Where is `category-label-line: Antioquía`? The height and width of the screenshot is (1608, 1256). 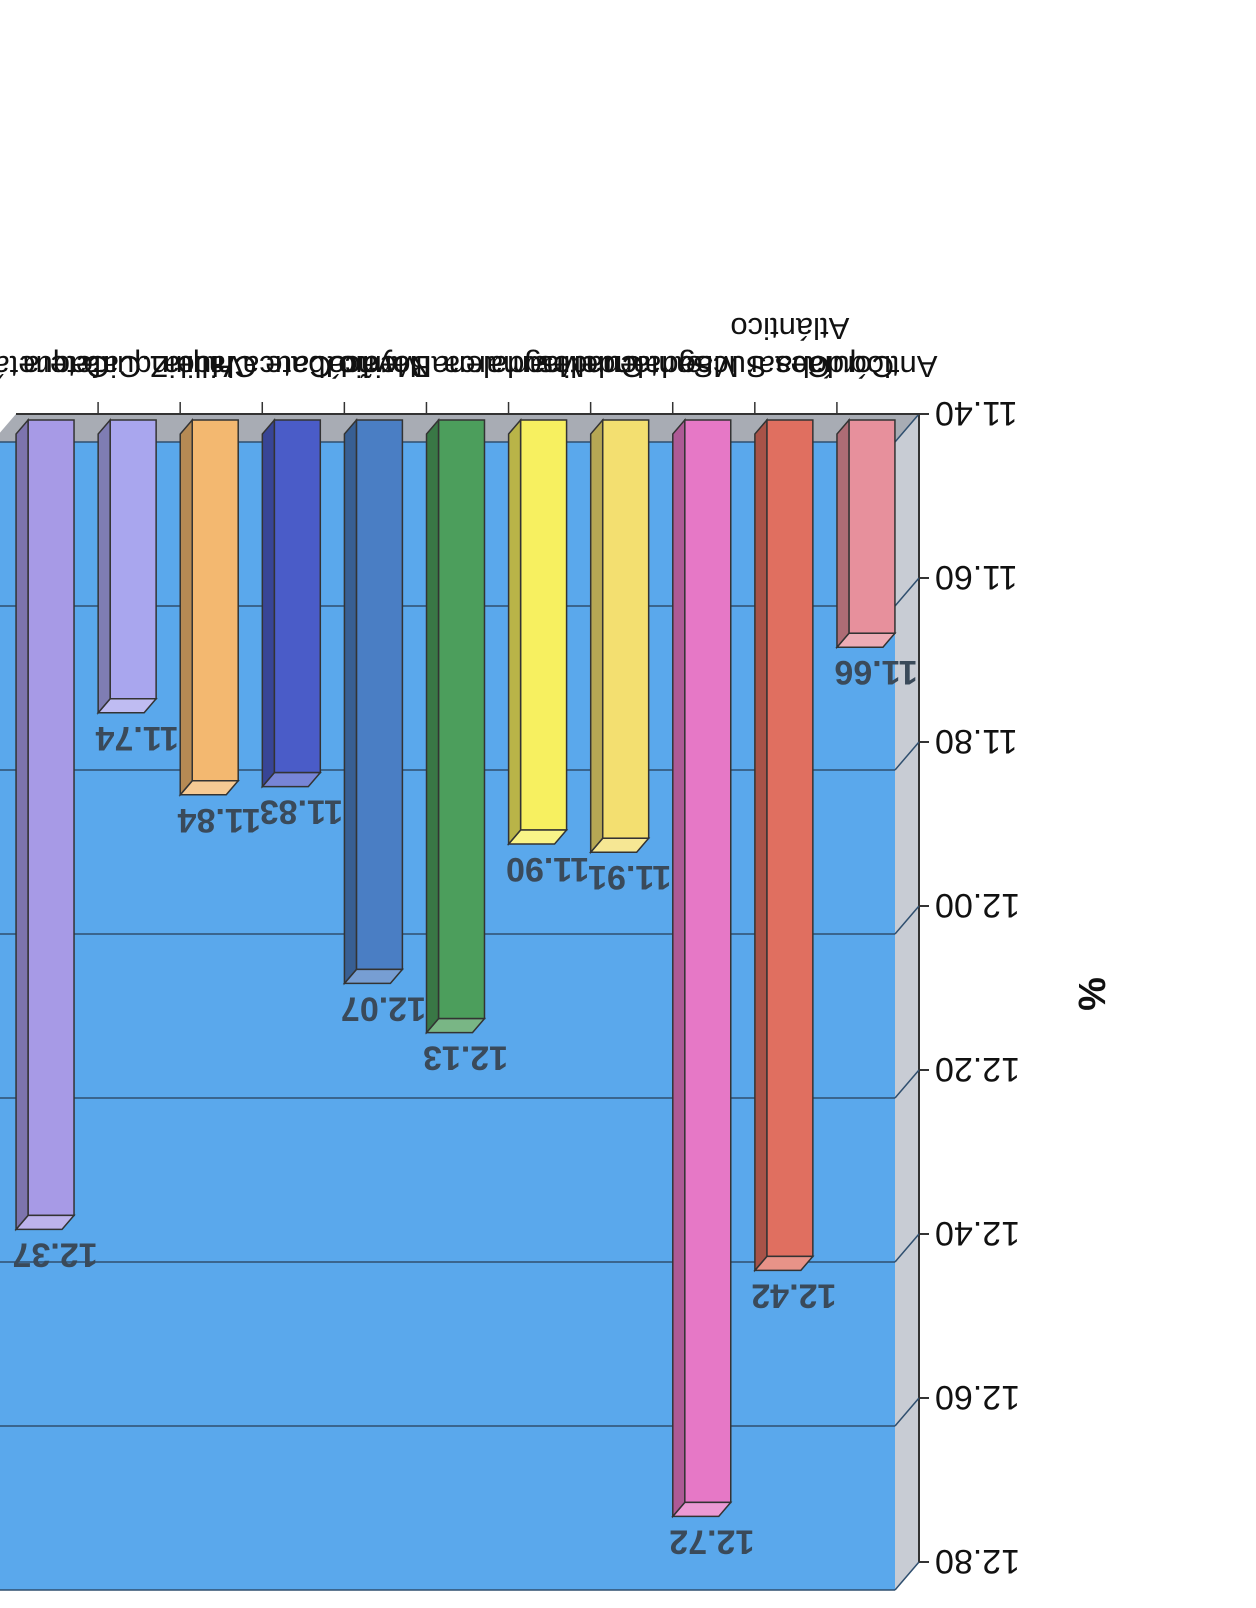
category-label-line: Antioquía is located at coordinates (872, 366).